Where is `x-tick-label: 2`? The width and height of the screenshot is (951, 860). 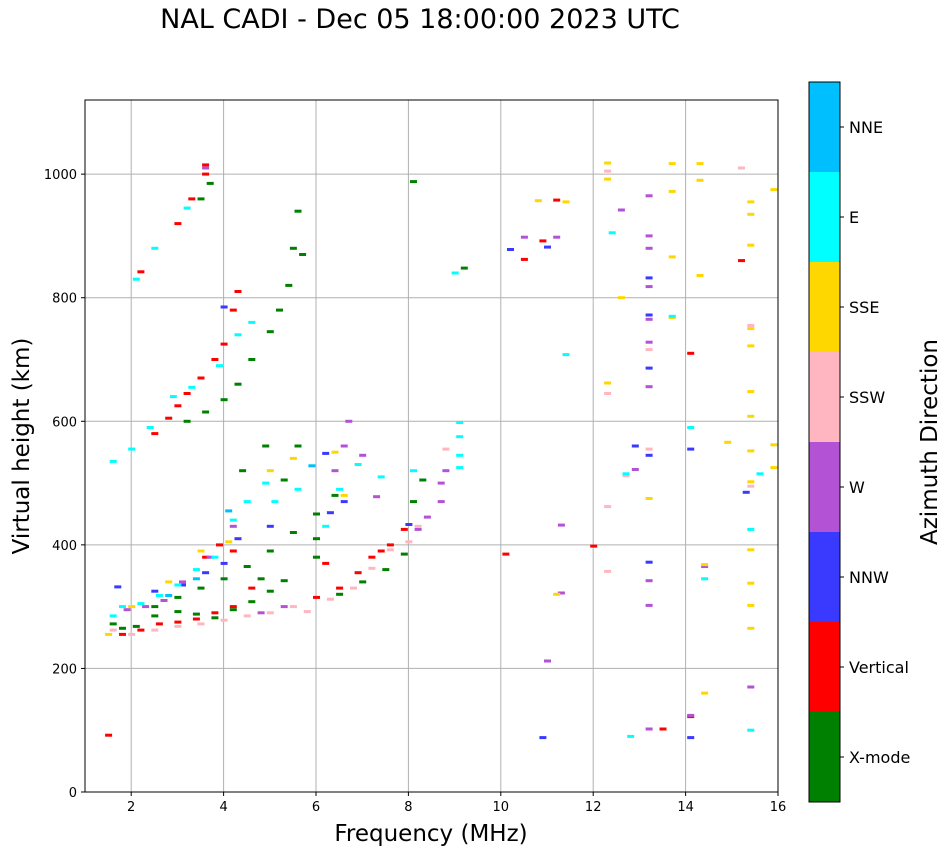 x-tick-label: 2 is located at coordinates (131, 807).